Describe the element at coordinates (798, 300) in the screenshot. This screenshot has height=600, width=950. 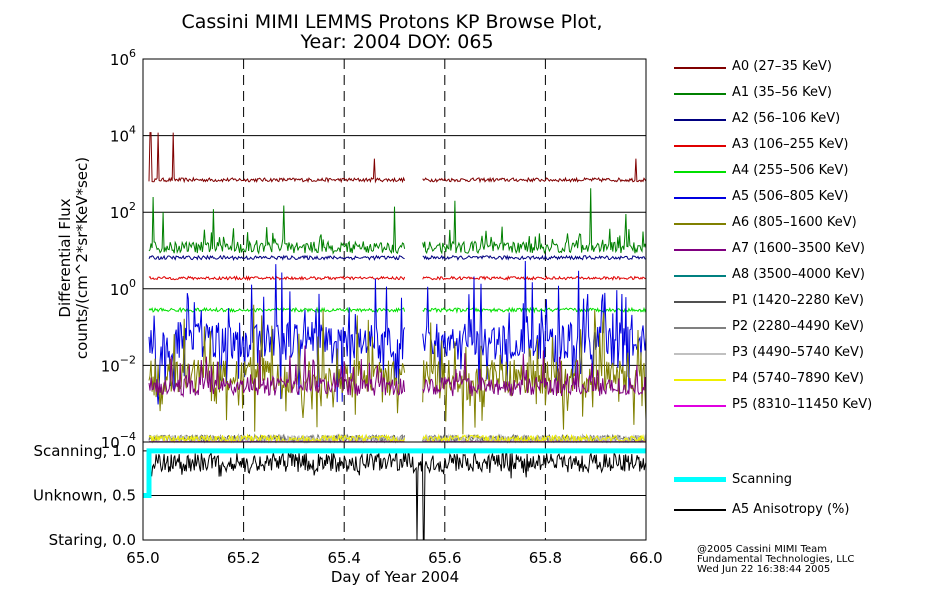
I see `legend-label: P1 (1420–2280 KeV)` at that location.